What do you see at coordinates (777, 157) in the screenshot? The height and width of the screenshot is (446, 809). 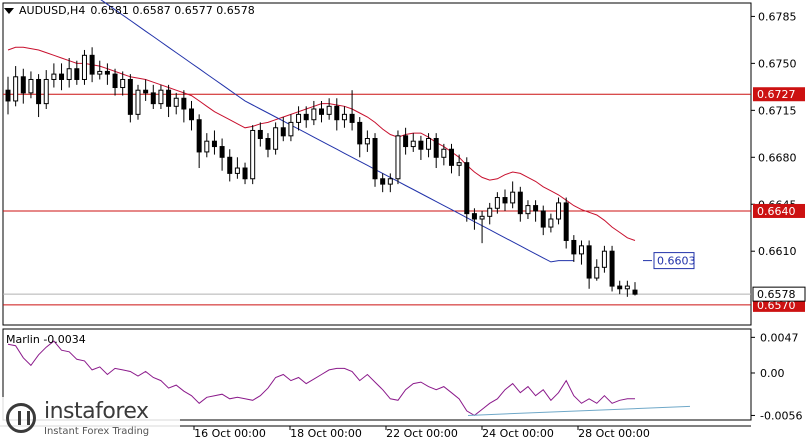 I see `y-tick-label: 0.6680` at bounding box center [777, 157].